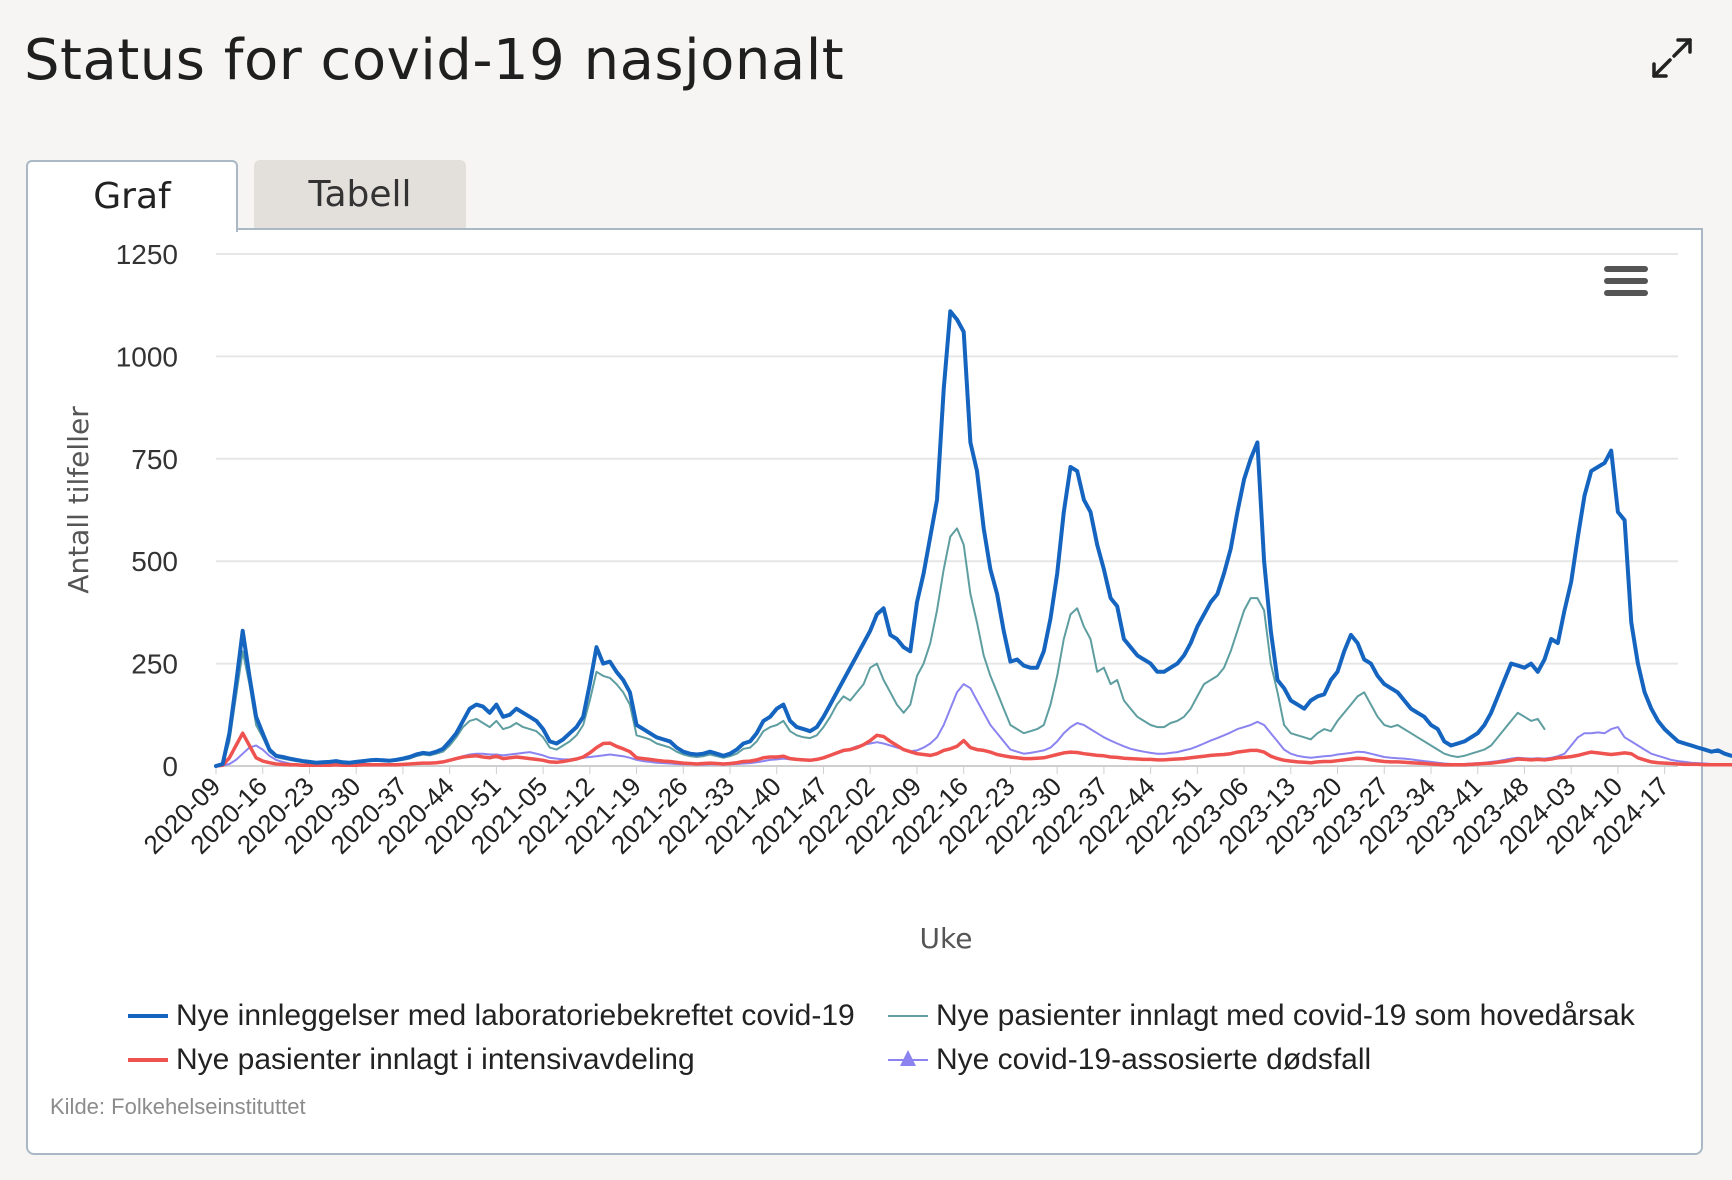  What do you see at coordinates (434, 60) in the screenshot?
I see `page-title: Status for covid-19 nasjonalt` at bounding box center [434, 60].